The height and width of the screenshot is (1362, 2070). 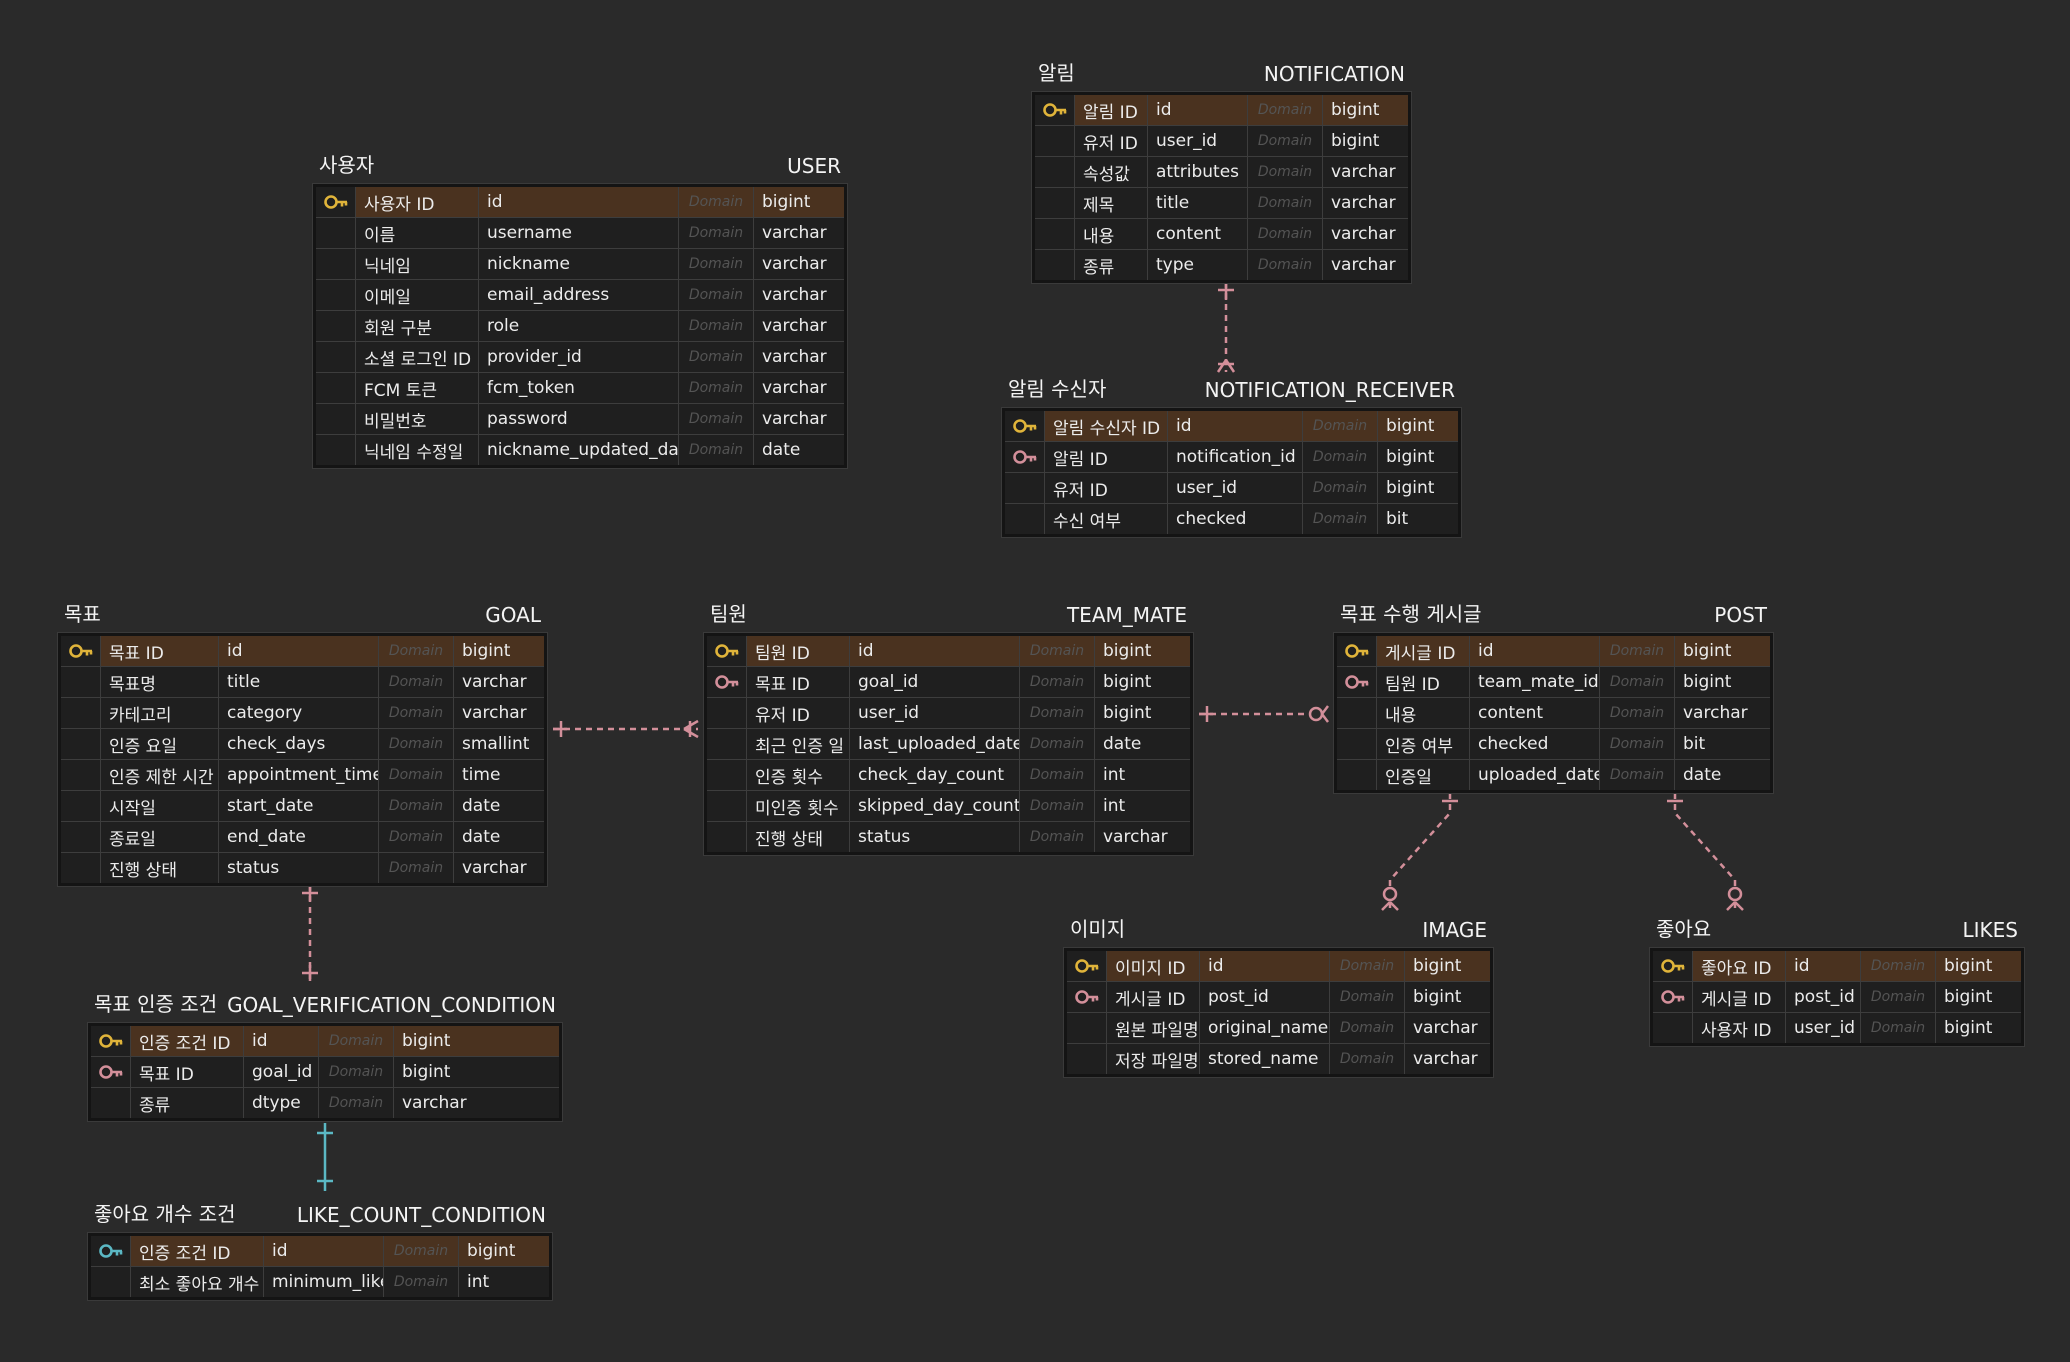 What do you see at coordinates (948, 744) in the screenshot?
I see `column-row: 최근 인증 일 last_uploaded_date Domain date` at bounding box center [948, 744].